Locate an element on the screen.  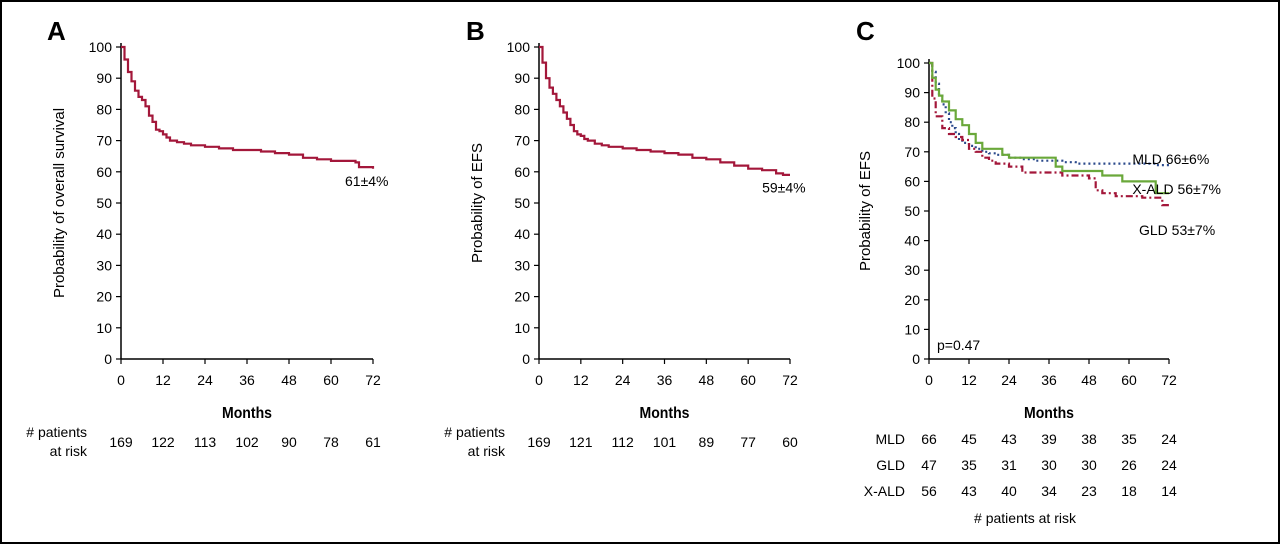
risk-count: 39 is located at coordinates (1049, 439).